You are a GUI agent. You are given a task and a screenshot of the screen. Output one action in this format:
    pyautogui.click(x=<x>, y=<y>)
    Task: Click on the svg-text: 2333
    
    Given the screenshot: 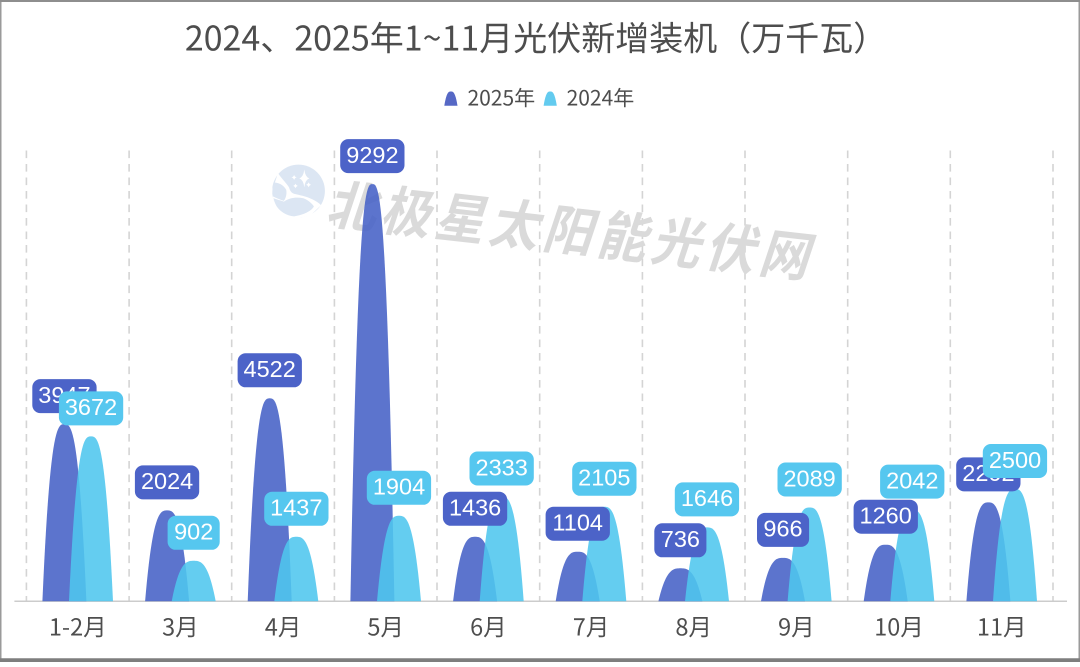 What is the action you would take?
    pyautogui.click(x=502, y=467)
    